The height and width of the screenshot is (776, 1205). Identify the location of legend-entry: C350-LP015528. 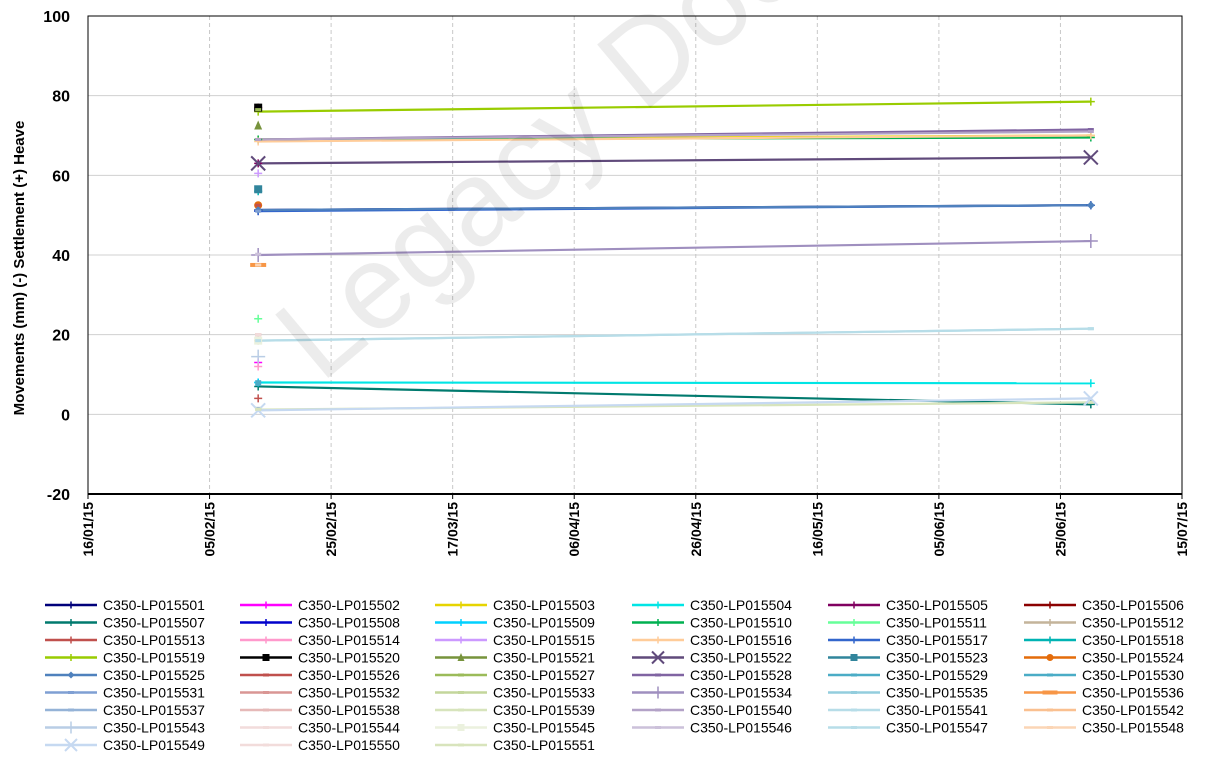
(712, 675).